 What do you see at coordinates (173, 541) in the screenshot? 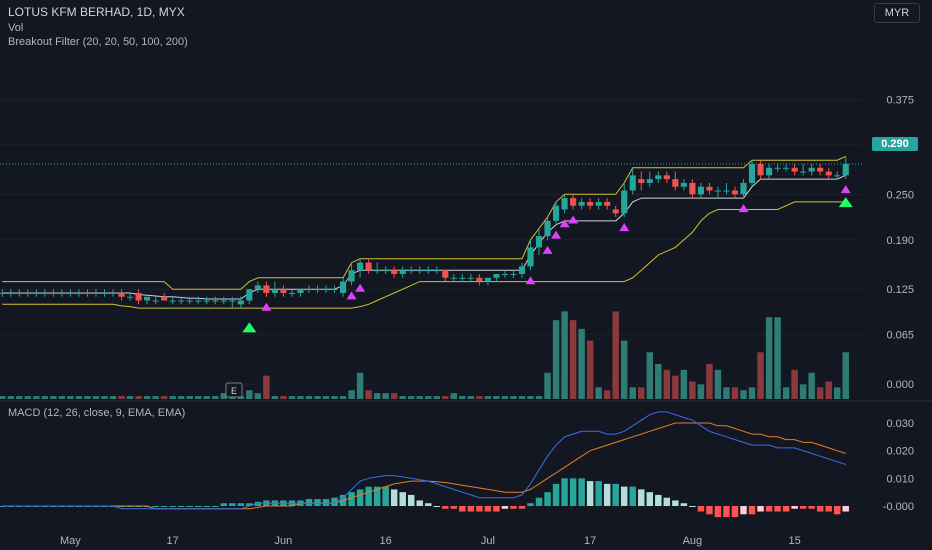
I see `time-tick-label: 17` at bounding box center [173, 541].